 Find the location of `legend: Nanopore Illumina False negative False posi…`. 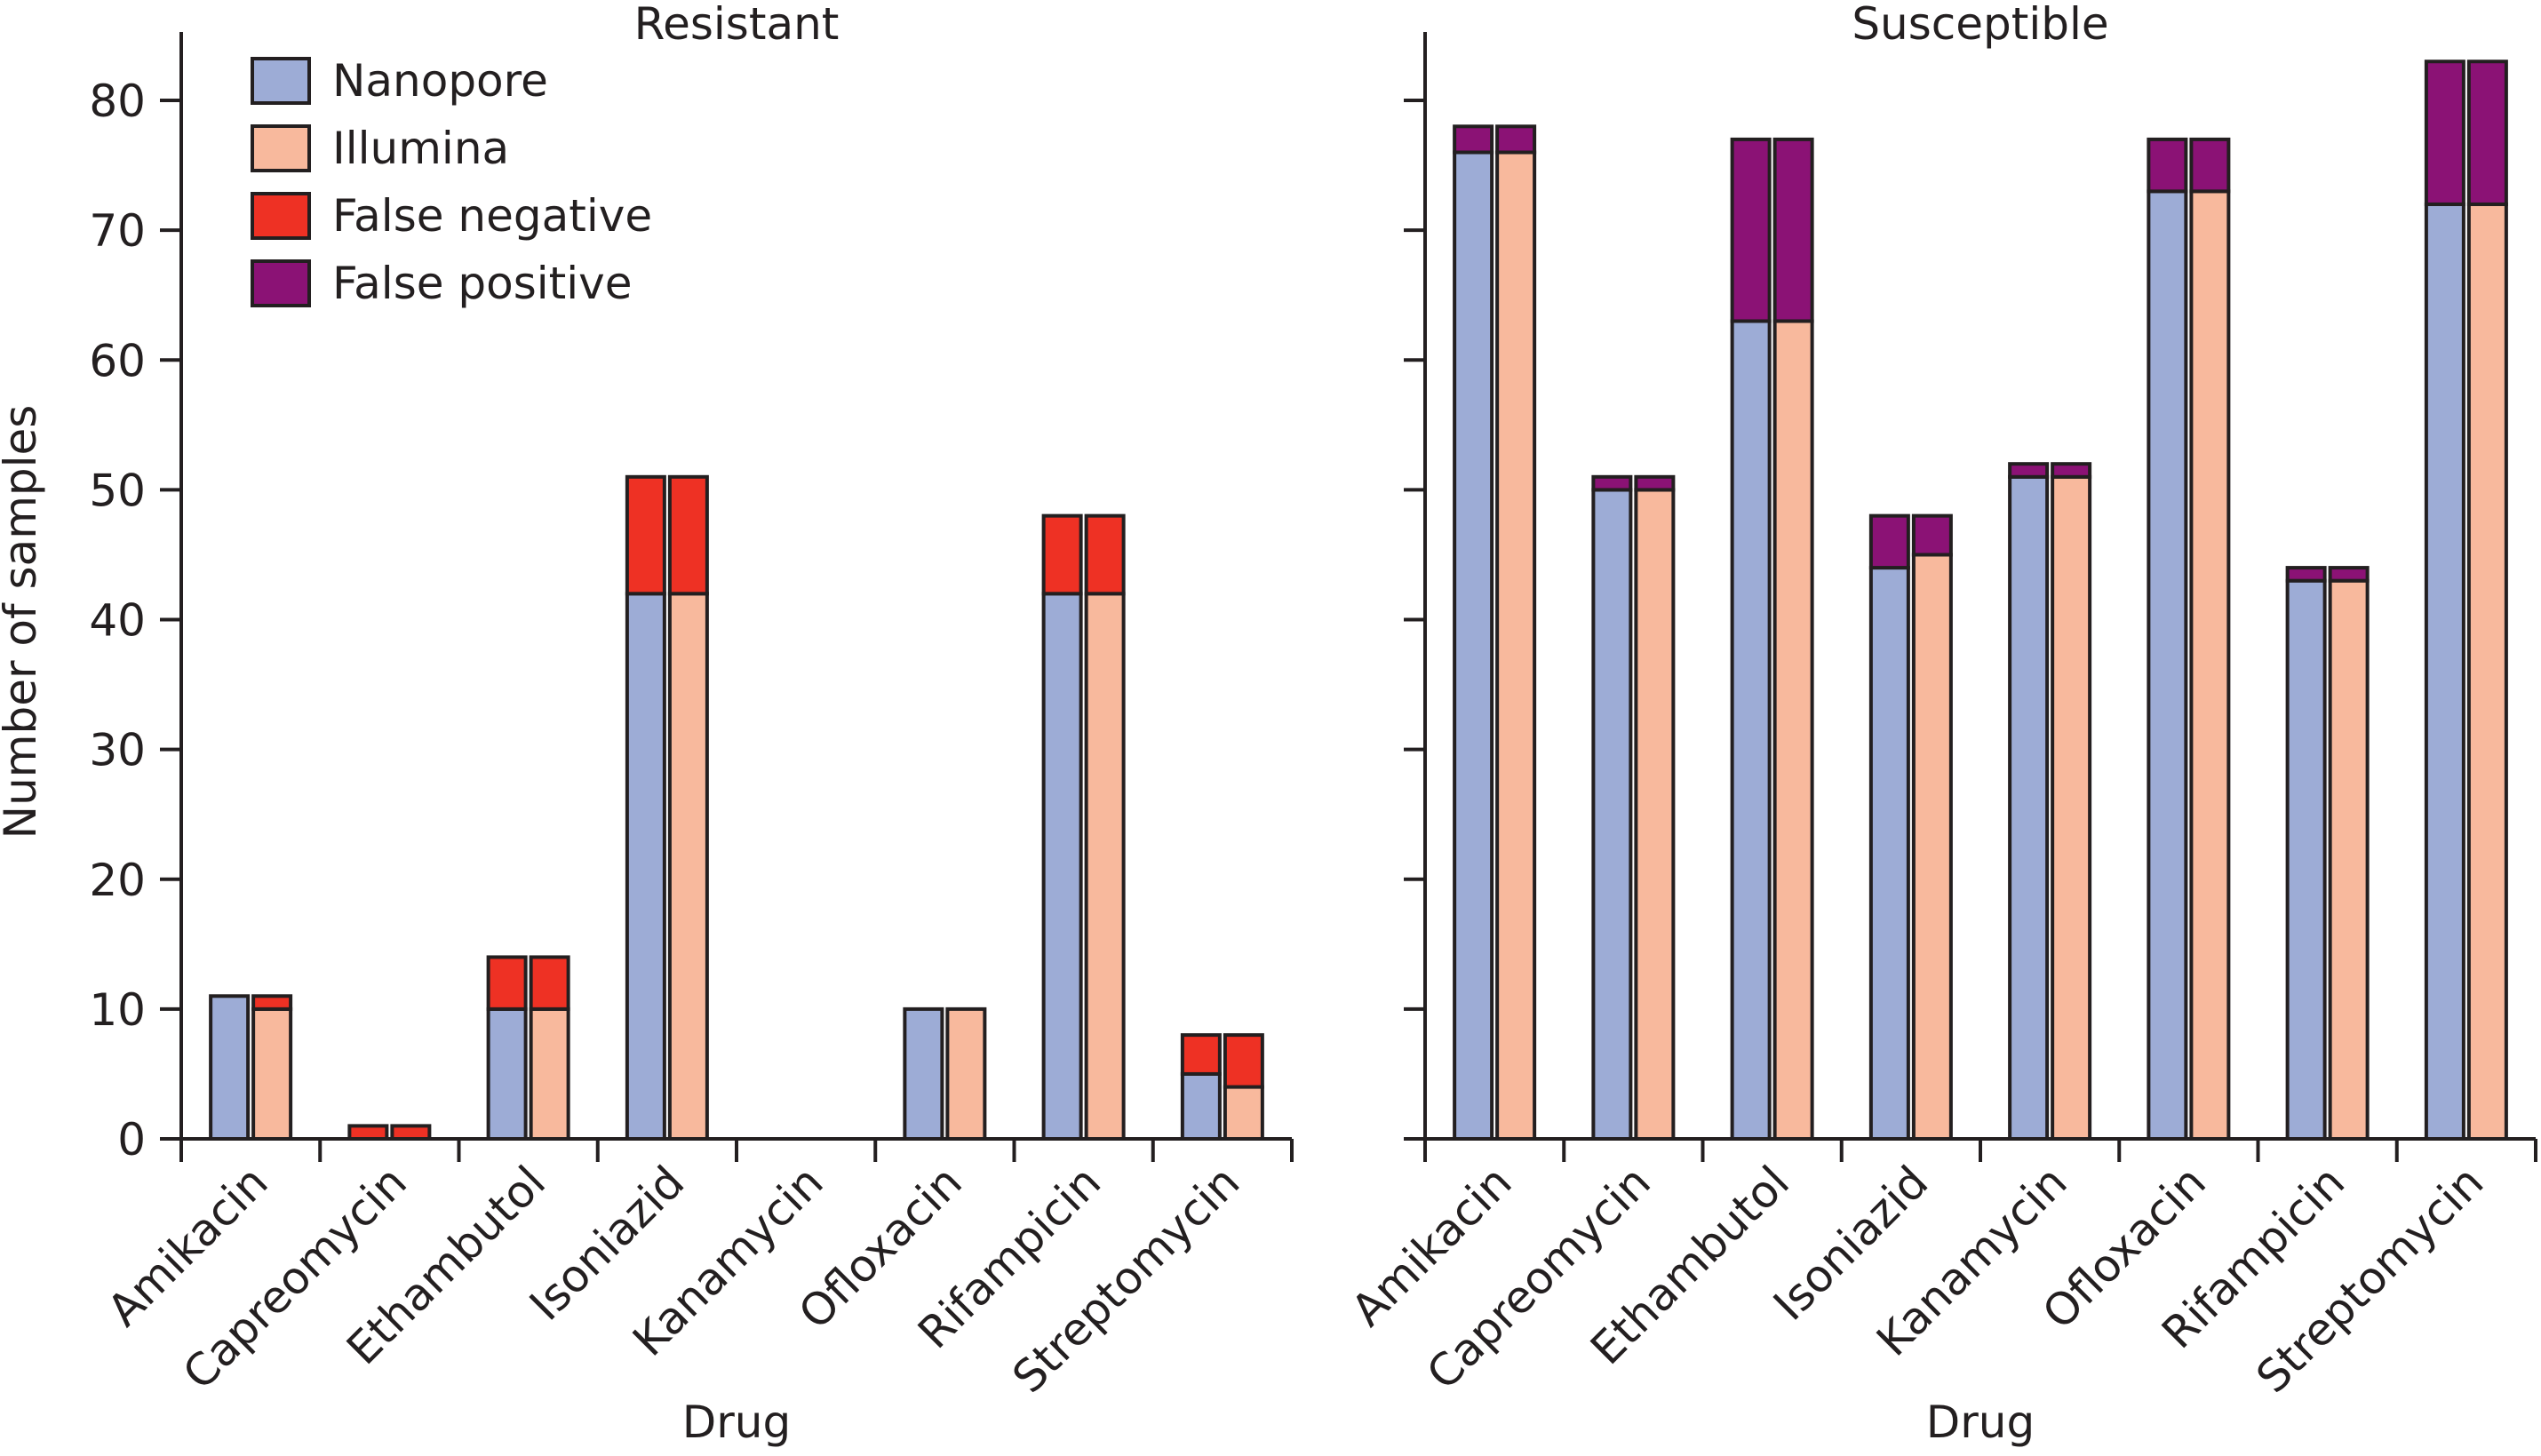

legend: Nanopore Illumina False negative False posi… is located at coordinates (452, 182).